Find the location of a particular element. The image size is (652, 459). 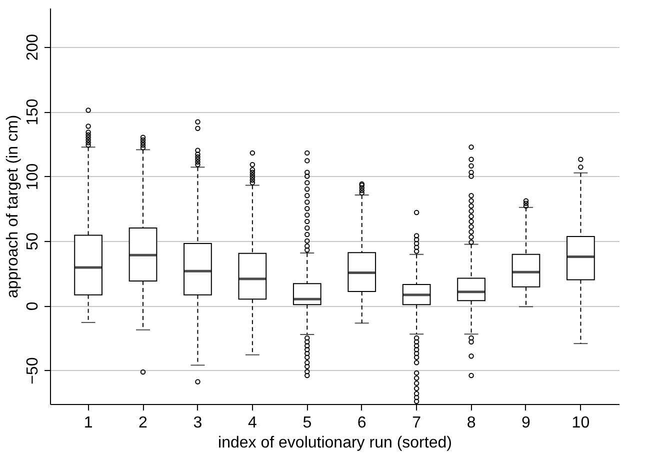

x-tick-label: 6 is located at coordinates (361, 423).